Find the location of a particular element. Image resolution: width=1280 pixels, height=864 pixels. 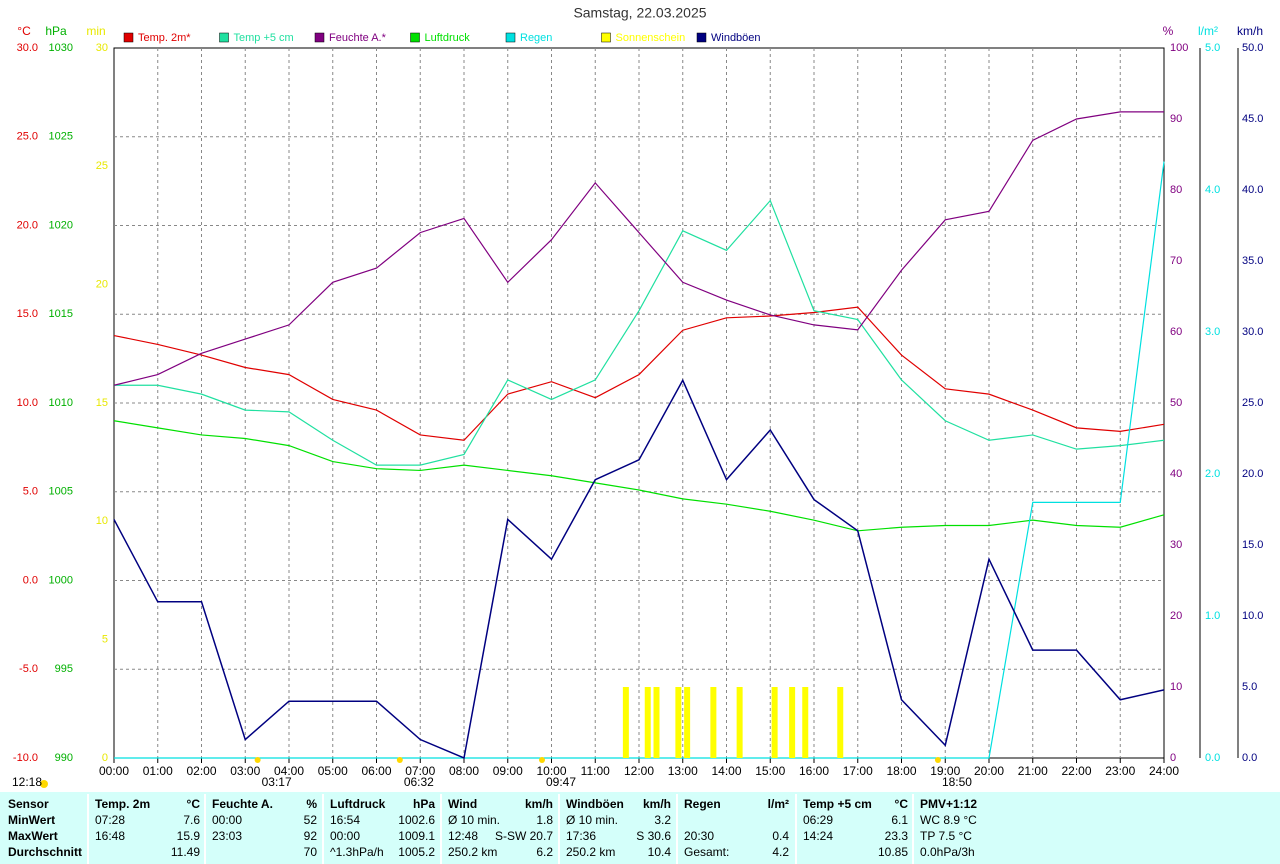

y-tick-label: 1010 is located at coordinates (61, 403).